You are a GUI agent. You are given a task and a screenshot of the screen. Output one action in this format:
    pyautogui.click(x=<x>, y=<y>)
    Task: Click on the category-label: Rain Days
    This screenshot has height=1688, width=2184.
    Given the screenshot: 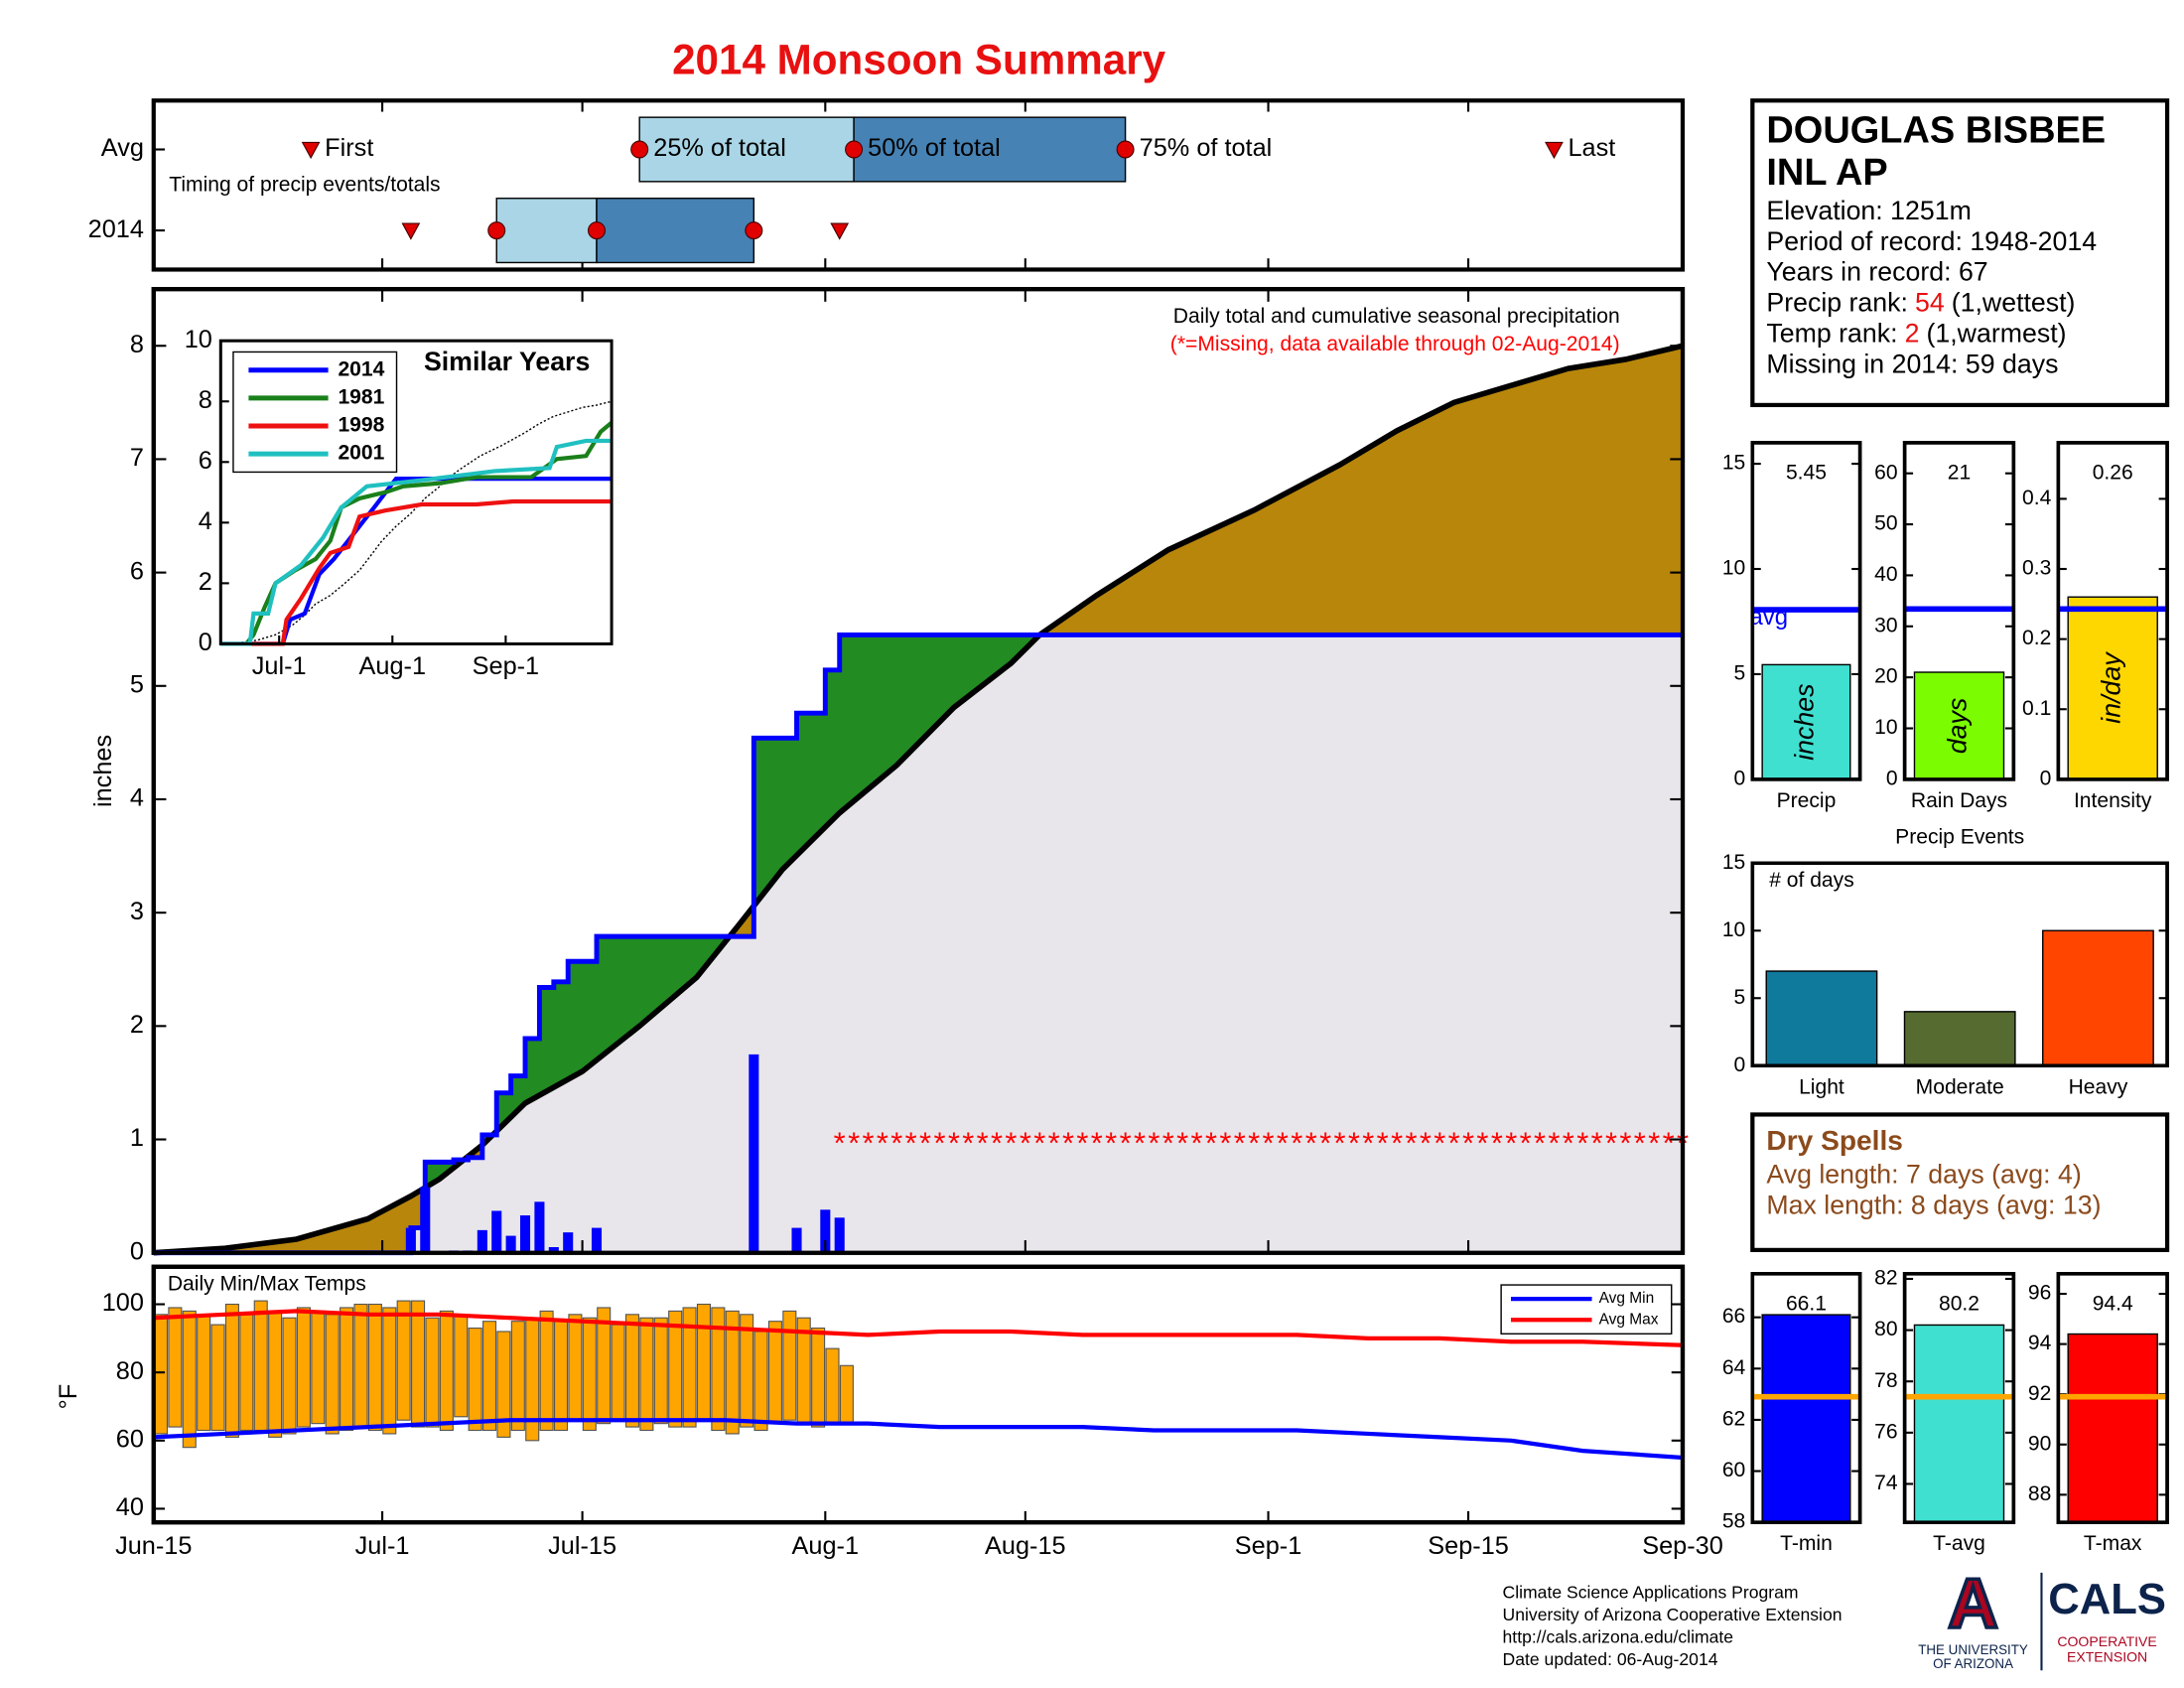 What is the action you would take?
    pyautogui.click(x=1959, y=800)
    